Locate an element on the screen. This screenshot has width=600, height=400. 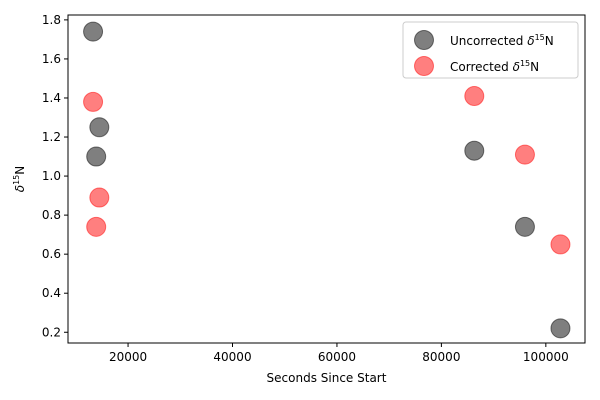
legend: Uncorrected δ15N Corrected δ15N is located at coordinates (490, 50).